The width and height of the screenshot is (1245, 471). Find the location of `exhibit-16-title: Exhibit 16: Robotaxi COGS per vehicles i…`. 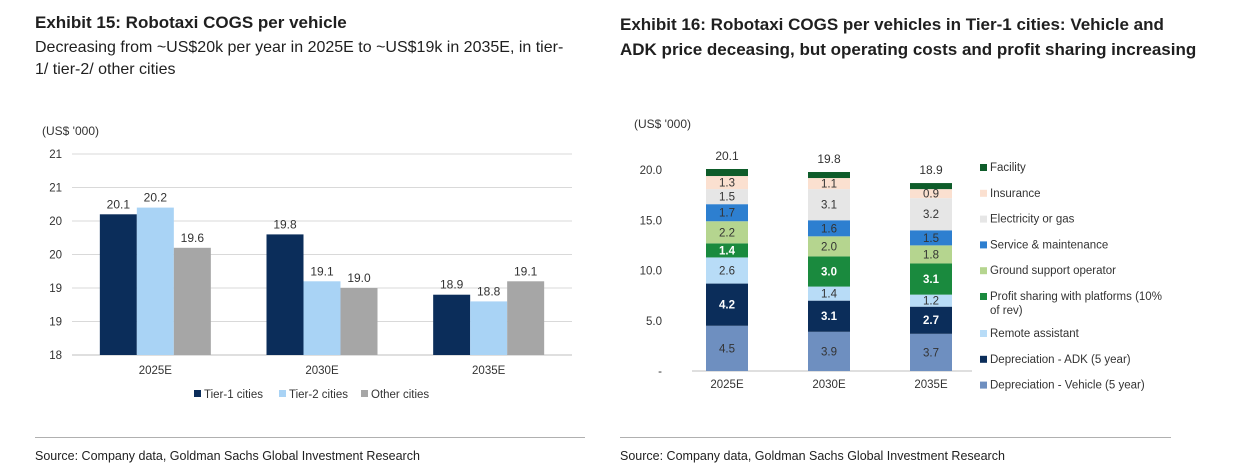

exhibit-16-title: Exhibit 16: Robotaxi COGS per vehicles i… is located at coordinates (908, 37).